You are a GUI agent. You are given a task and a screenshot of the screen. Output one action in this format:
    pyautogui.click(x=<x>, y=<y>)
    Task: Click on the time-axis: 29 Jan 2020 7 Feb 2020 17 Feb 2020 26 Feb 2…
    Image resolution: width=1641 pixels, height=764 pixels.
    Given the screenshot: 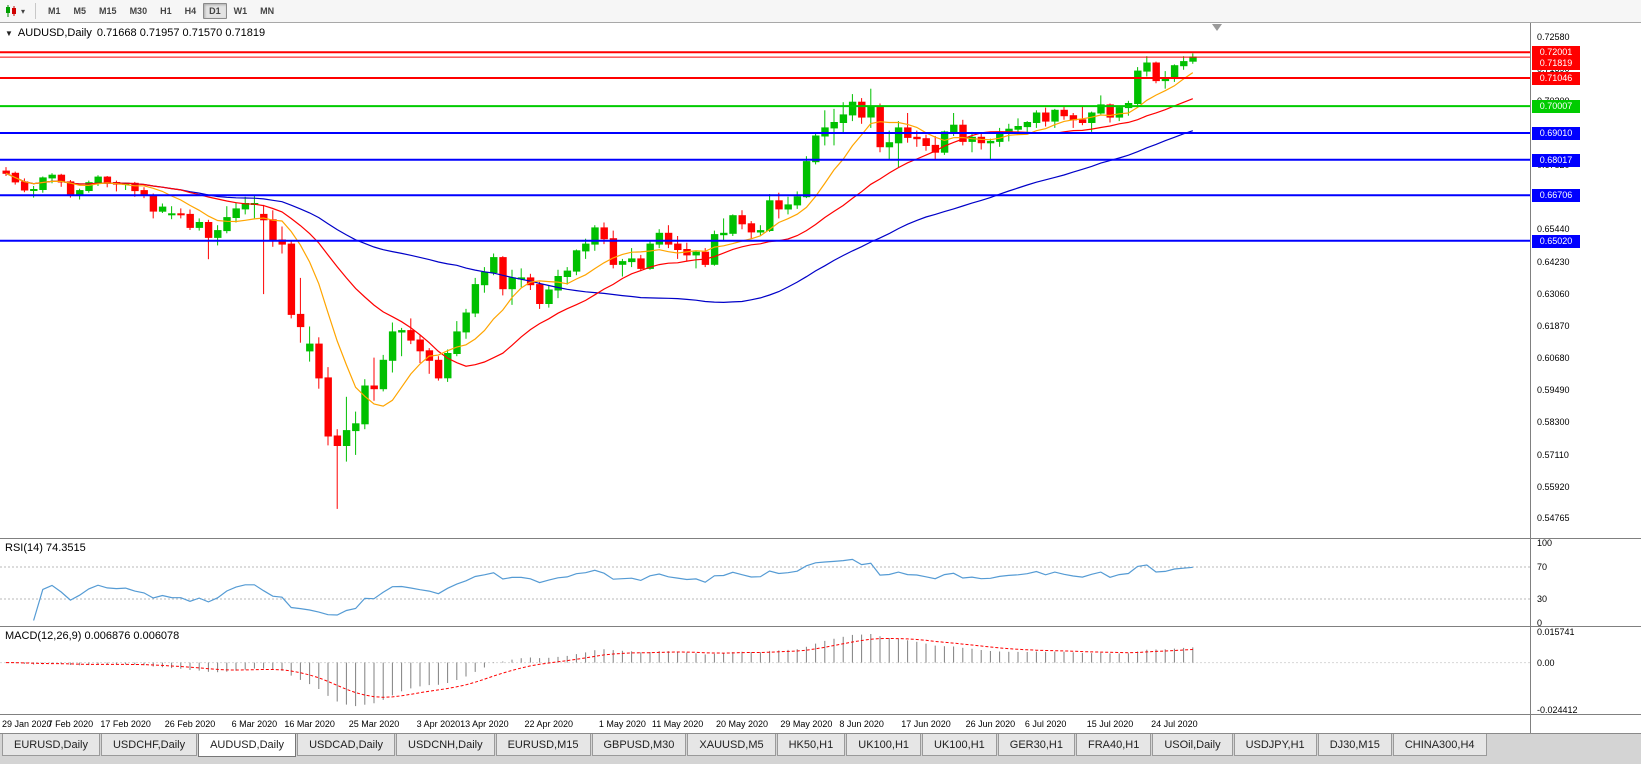 What is the action you would take?
    pyautogui.click(x=820, y=724)
    